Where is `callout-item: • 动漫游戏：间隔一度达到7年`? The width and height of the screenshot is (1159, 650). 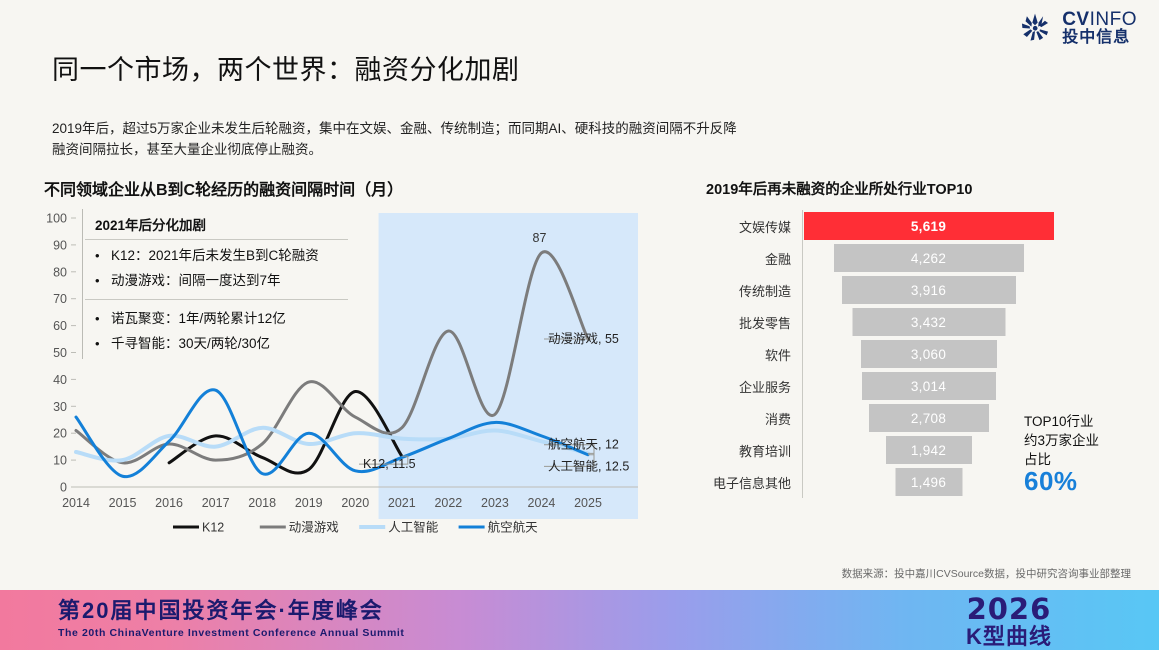
callout-item: • 动漫游戏：间隔一度达到7年 is located at coordinates (216, 277).